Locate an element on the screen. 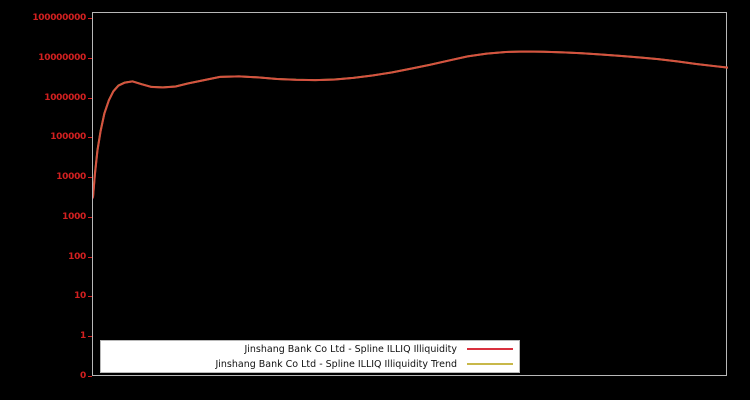  y-axis-tick-label: 0 is located at coordinates (83, 376).